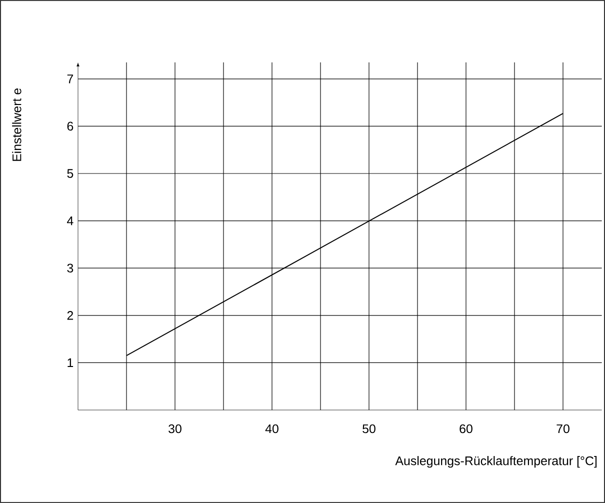 The image size is (605, 503). What do you see at coordinates (70, 79) in the screenshot?
I see `y-tick-label: 7` at bounding box center [70, 79].